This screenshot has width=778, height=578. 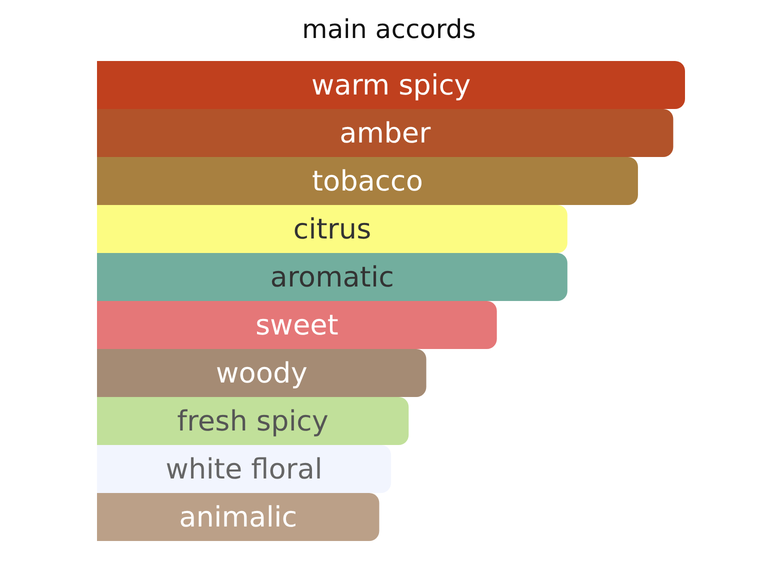 I want to click on y-tick-label: woody, so click(x=262, y=373).